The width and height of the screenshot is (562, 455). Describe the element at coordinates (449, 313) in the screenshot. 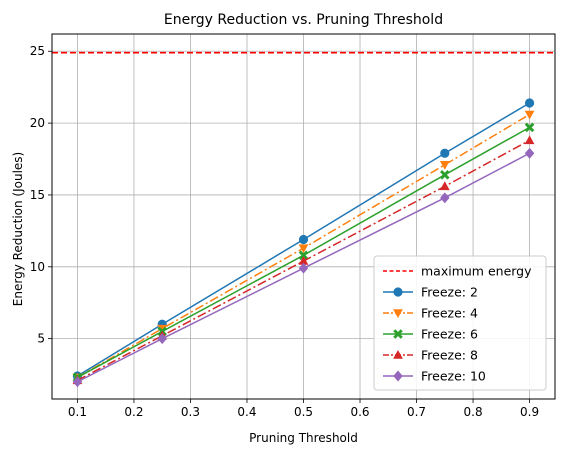

I see `legend-label: Freeze: 4` at that location.